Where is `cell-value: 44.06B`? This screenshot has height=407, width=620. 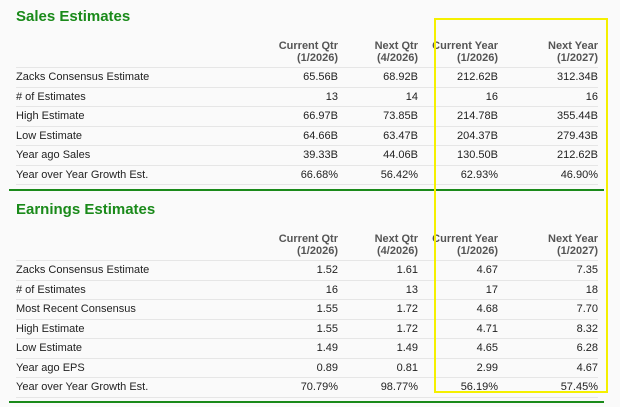
cell-value: 44.06B is located at coordinates (378, 155).